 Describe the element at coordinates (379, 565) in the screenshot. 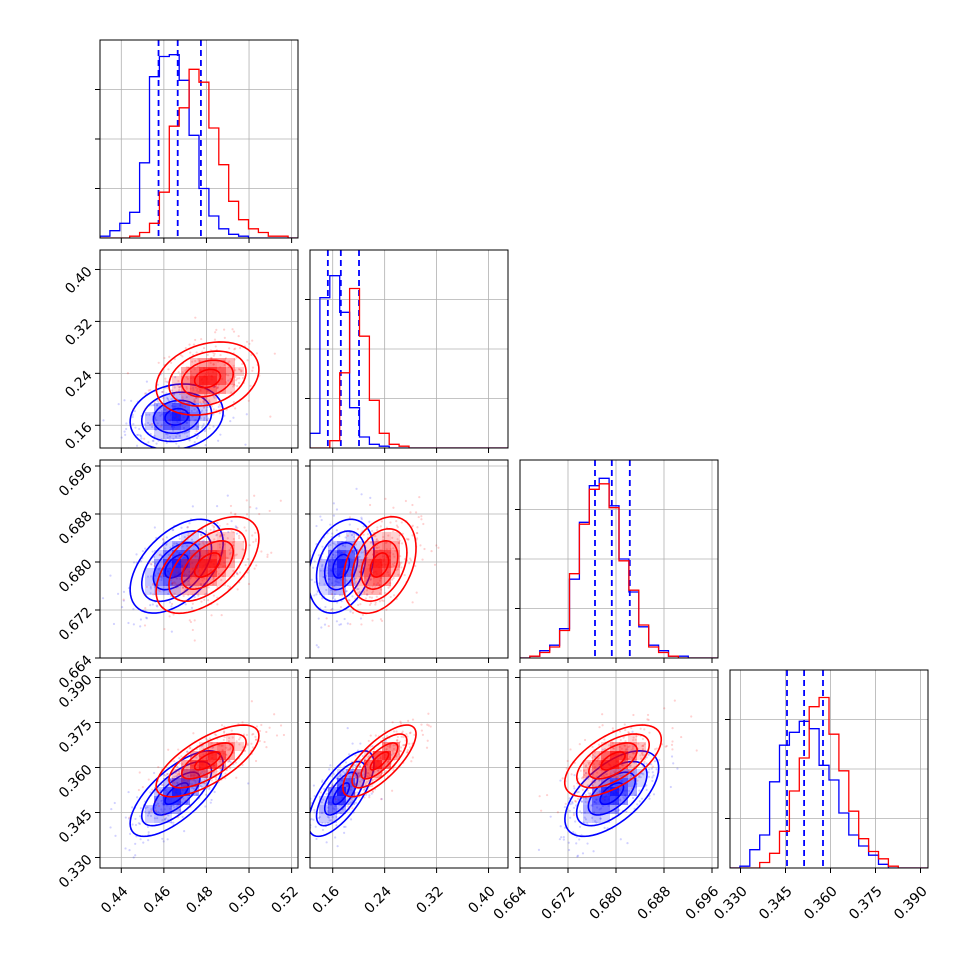

I see `contour-line` at that location.